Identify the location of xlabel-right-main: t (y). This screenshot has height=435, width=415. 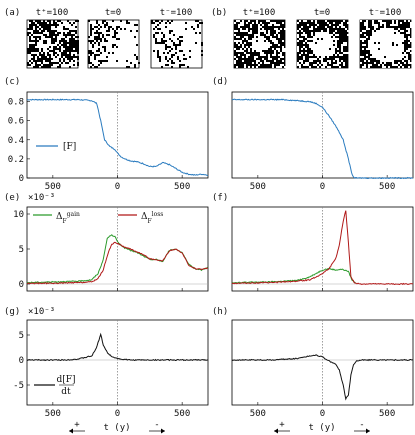
(321, 428).